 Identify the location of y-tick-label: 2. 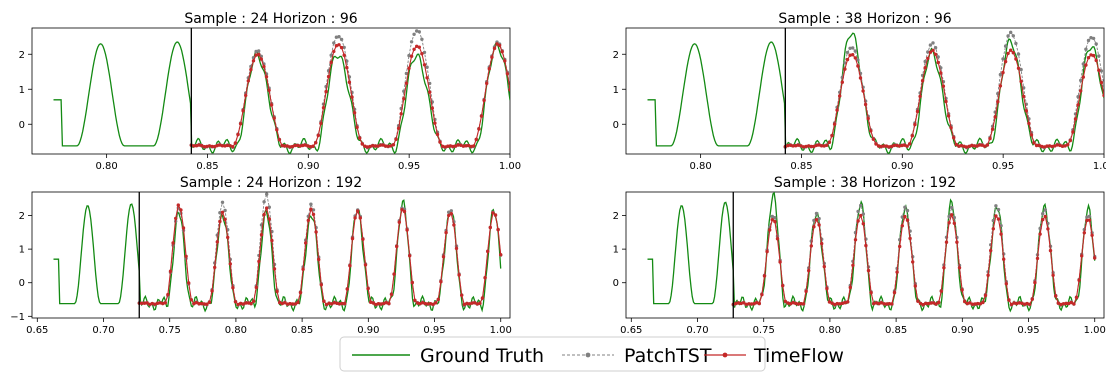
(616, 55).